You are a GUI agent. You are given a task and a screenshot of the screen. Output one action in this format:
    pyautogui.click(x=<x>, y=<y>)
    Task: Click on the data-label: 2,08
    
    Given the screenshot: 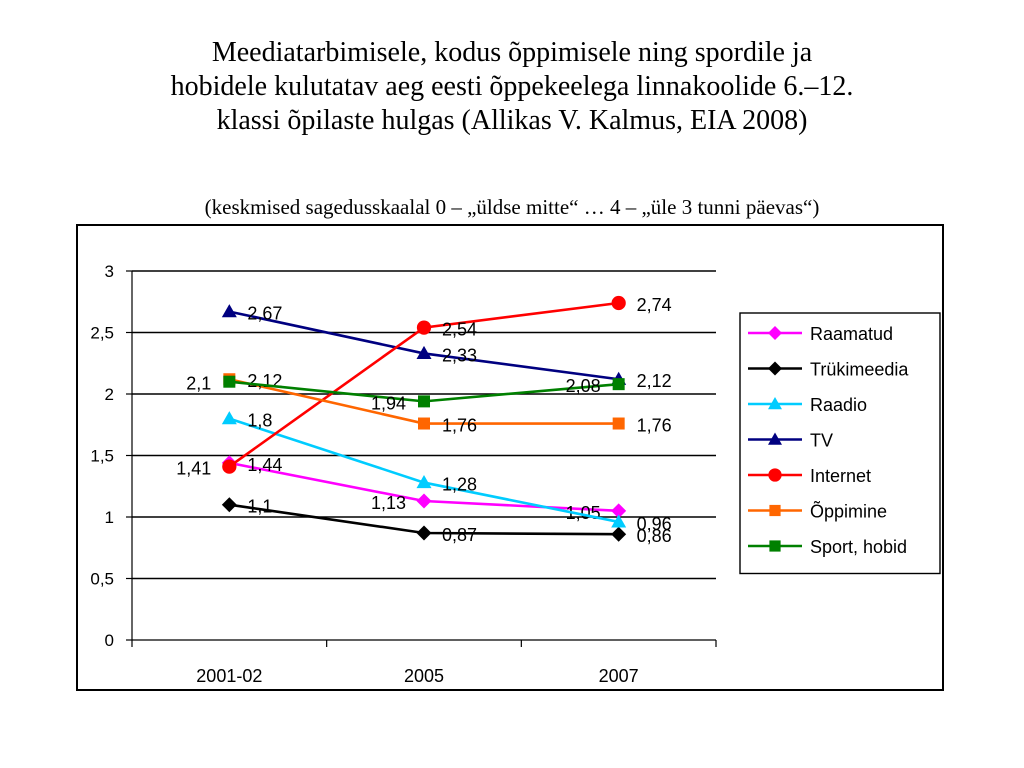 What is the action you would take?
    pyautogui.click(x=583, y=386)
    